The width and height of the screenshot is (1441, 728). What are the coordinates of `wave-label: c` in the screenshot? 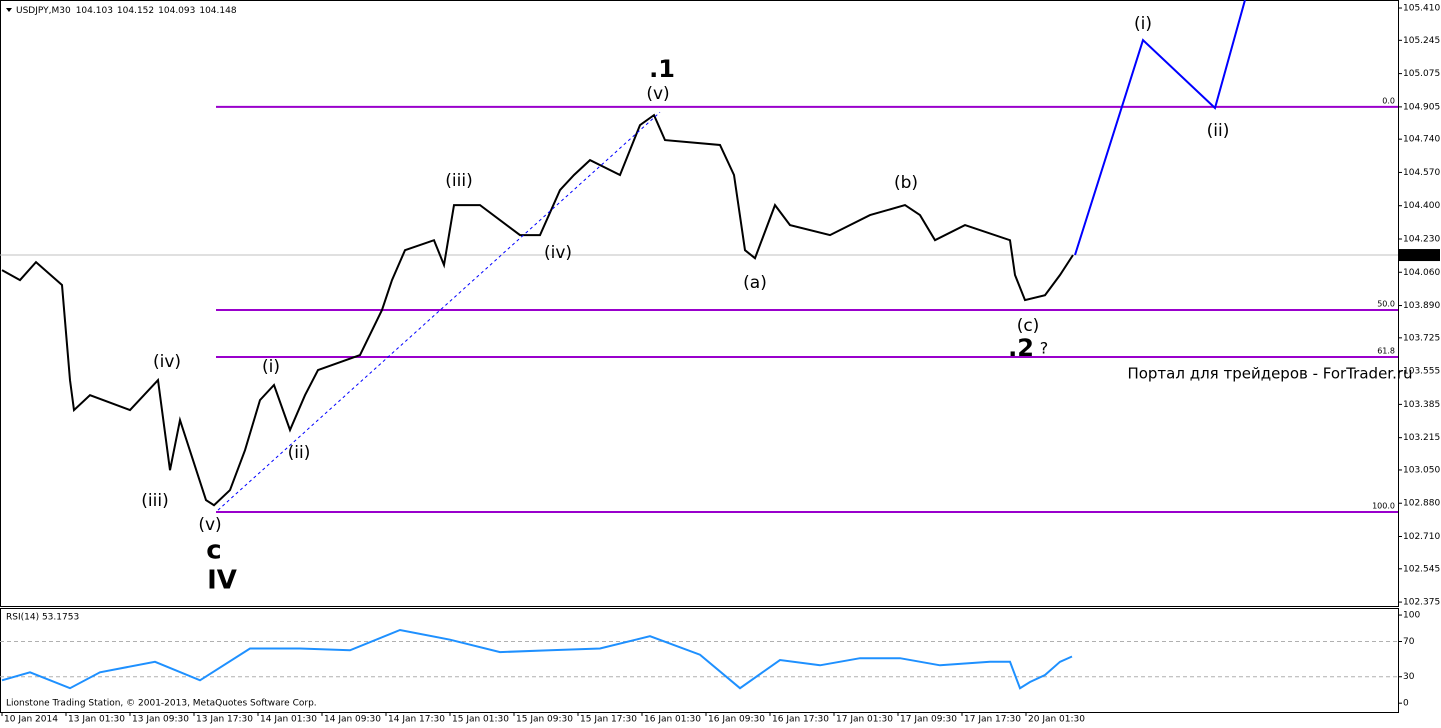 It's located at (213, 551).